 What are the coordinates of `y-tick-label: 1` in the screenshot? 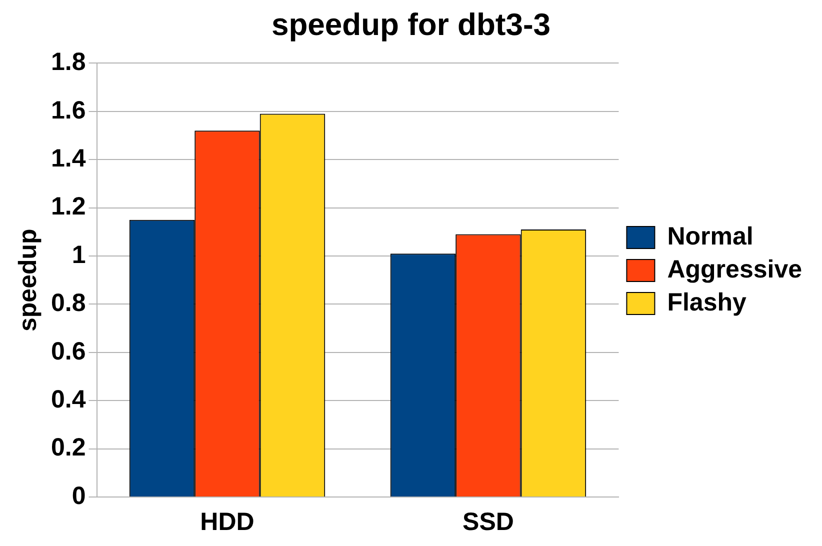 It's located at (79, 254).